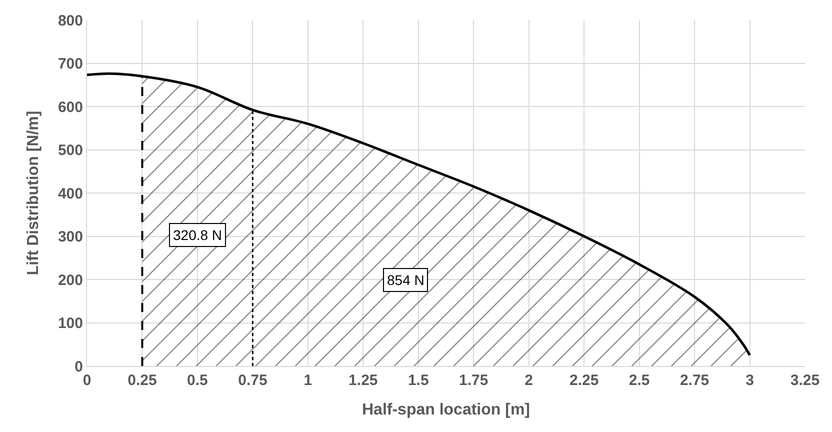  Describe the element at coordinates (750, 380) in the screenshot. I see `x-tick-label: 3` at that location.